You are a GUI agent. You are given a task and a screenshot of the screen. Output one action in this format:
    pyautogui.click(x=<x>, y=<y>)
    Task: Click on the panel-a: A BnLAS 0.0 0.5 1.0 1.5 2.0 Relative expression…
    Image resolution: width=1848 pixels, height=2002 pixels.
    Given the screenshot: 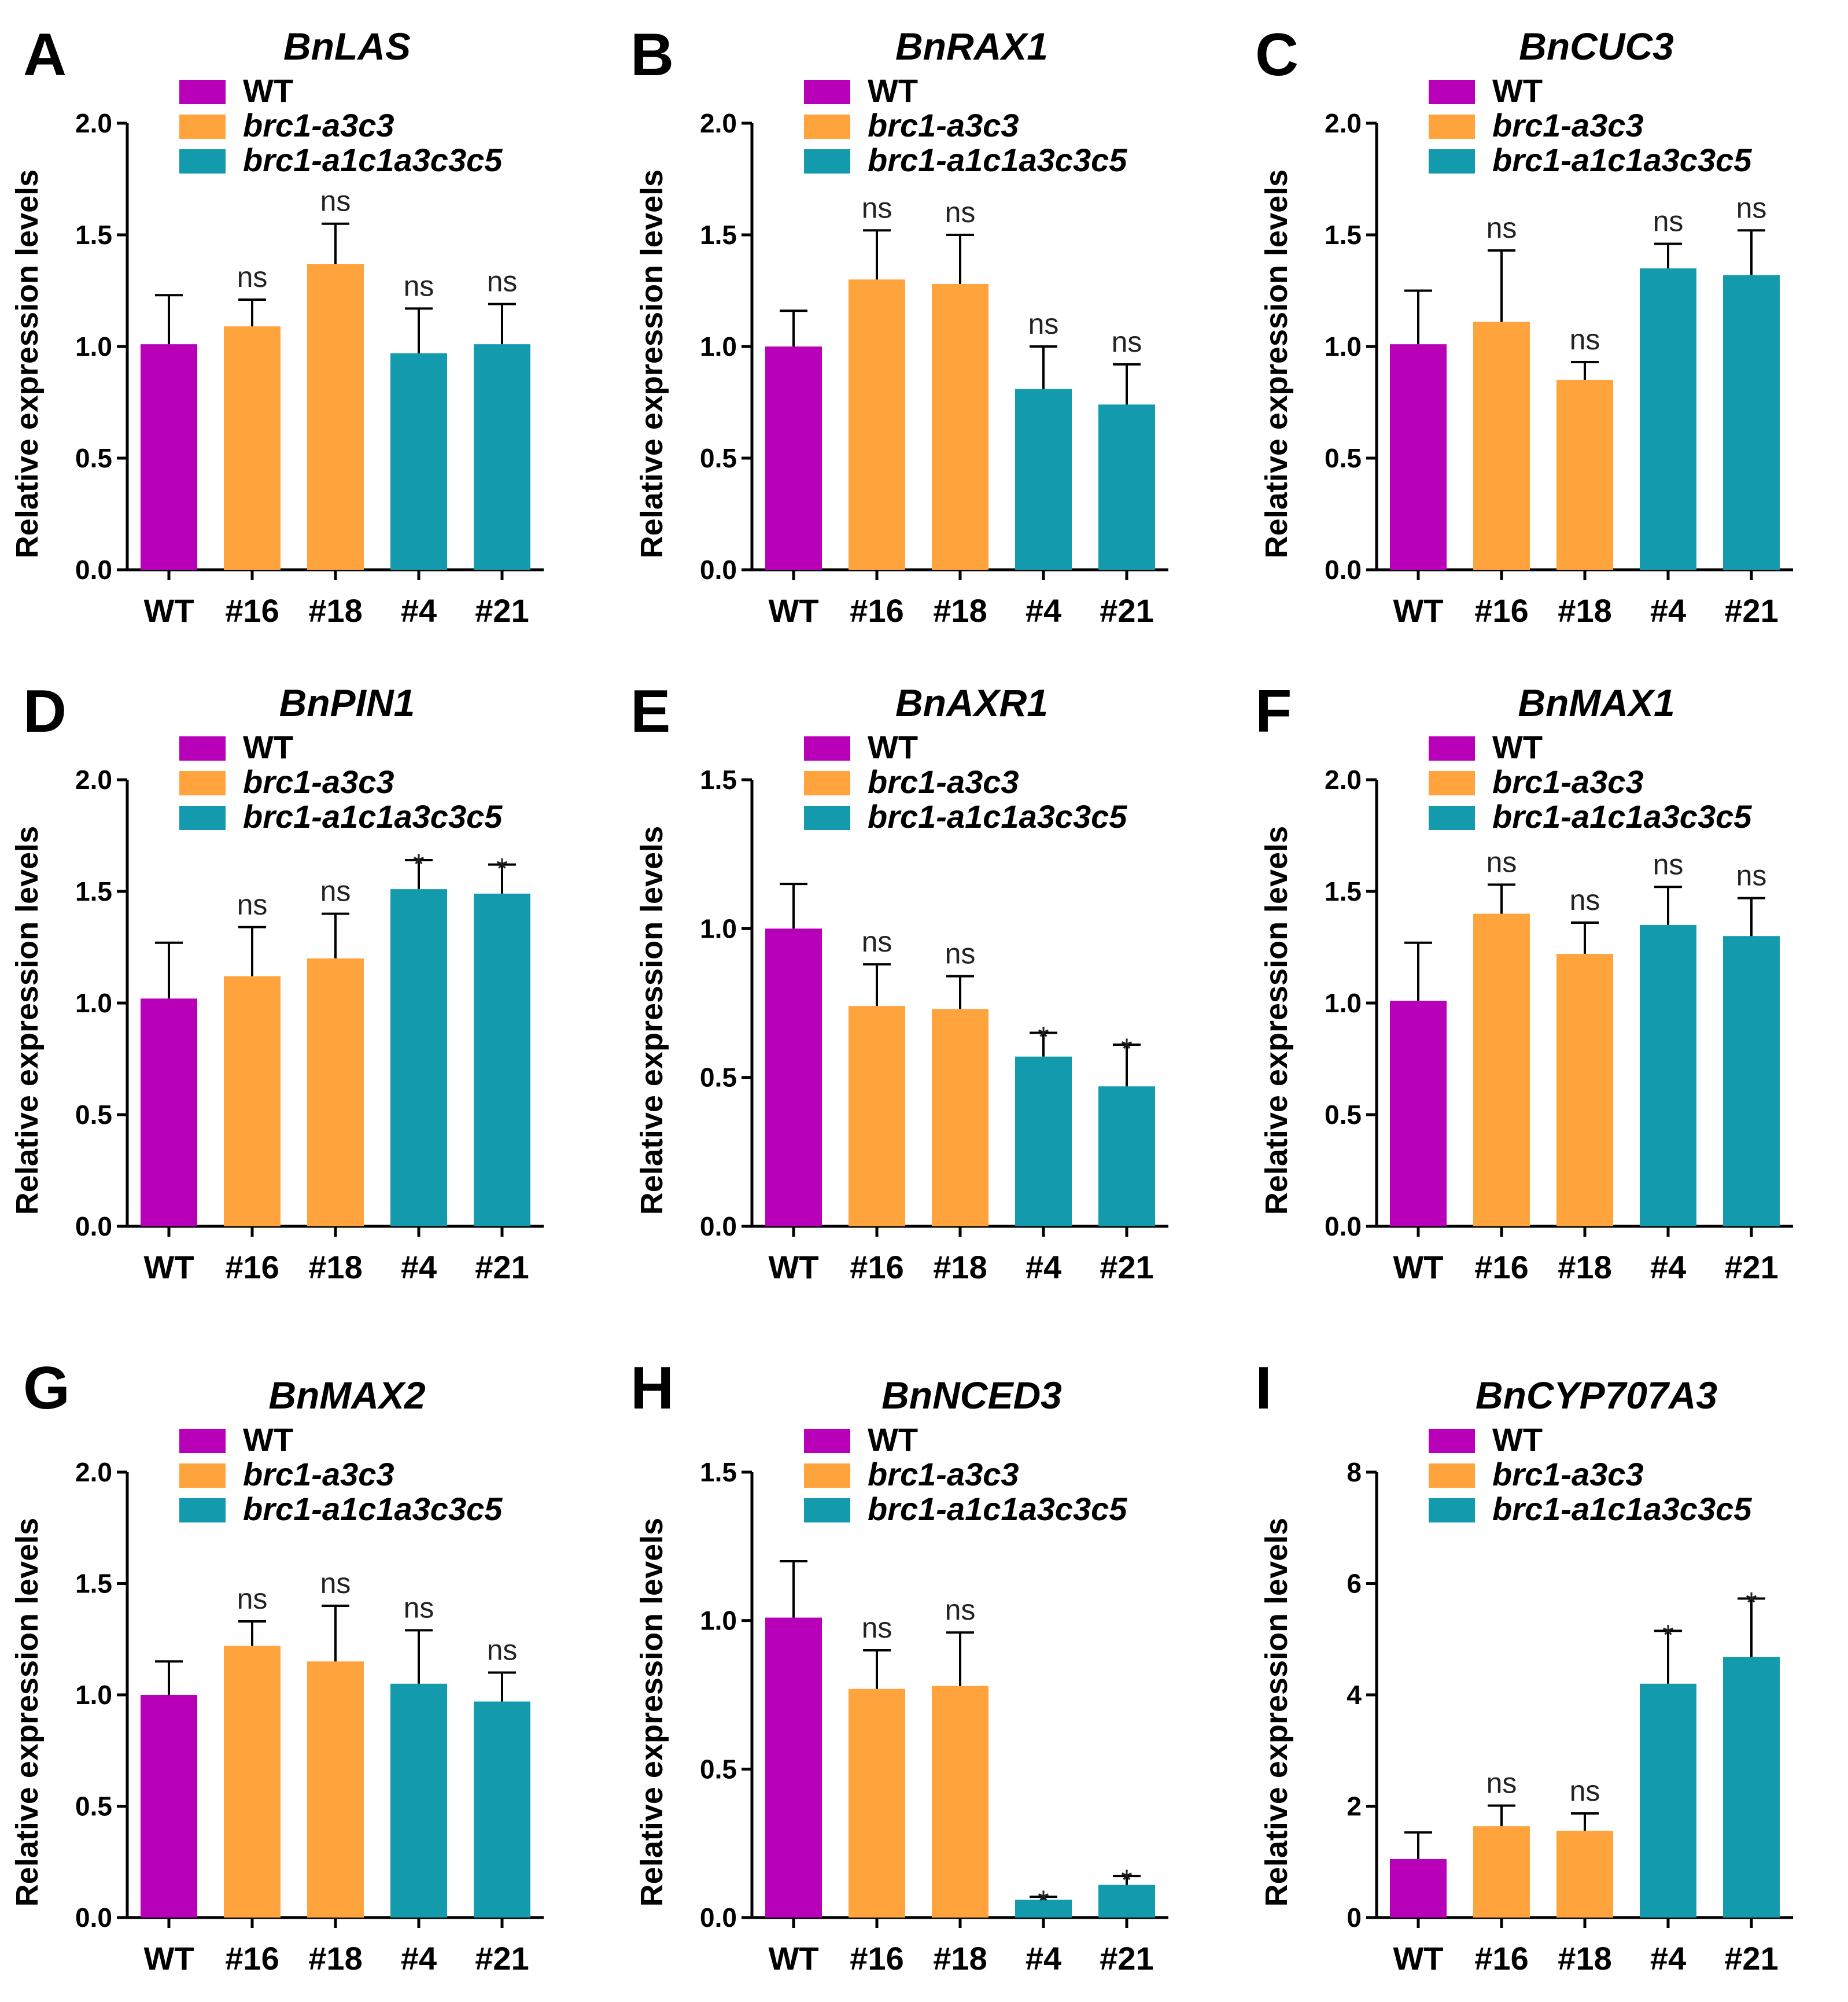 What is the action you would take?
    pyautogui.click(x=277, y=325)
    